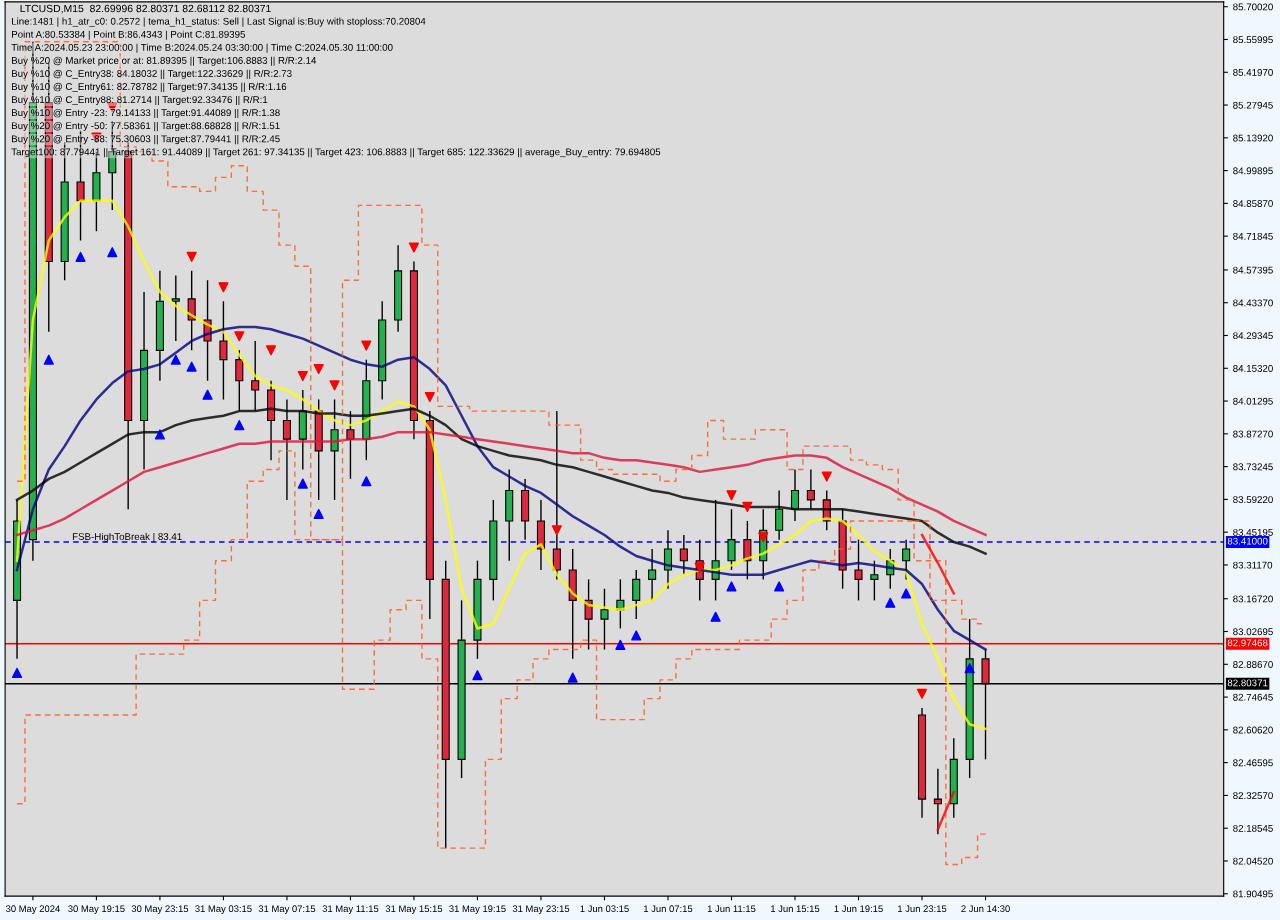 The image size is (1280, 920). What do you see at coordinates (140, 100) in the screenshot?
I see `annotation: Buy %10 @ C_Entry88: 81.2714 || Target:92.33476 || R/R:1` at bounding box center [140, 100].